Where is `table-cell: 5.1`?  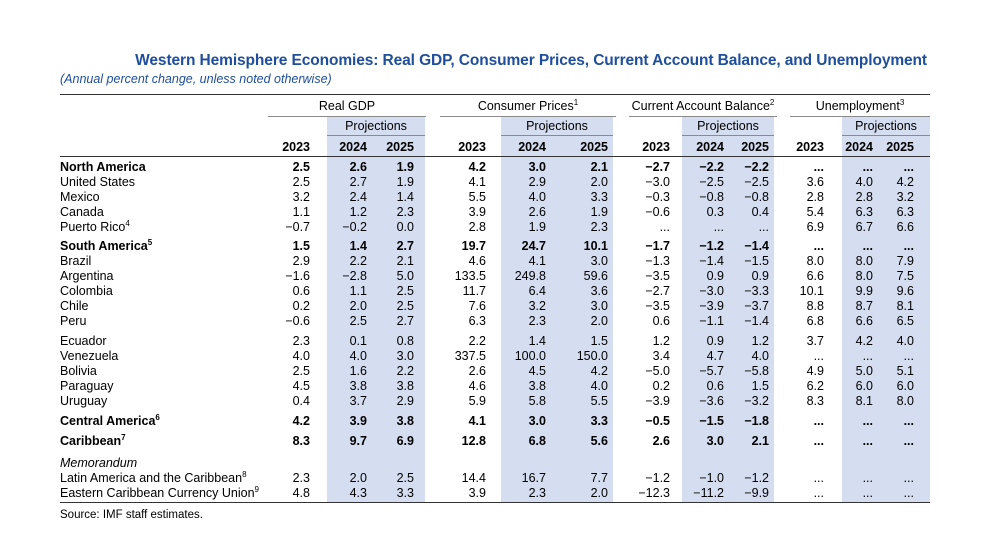 table-cell: 5.1 is located at coordinates (905, 371).